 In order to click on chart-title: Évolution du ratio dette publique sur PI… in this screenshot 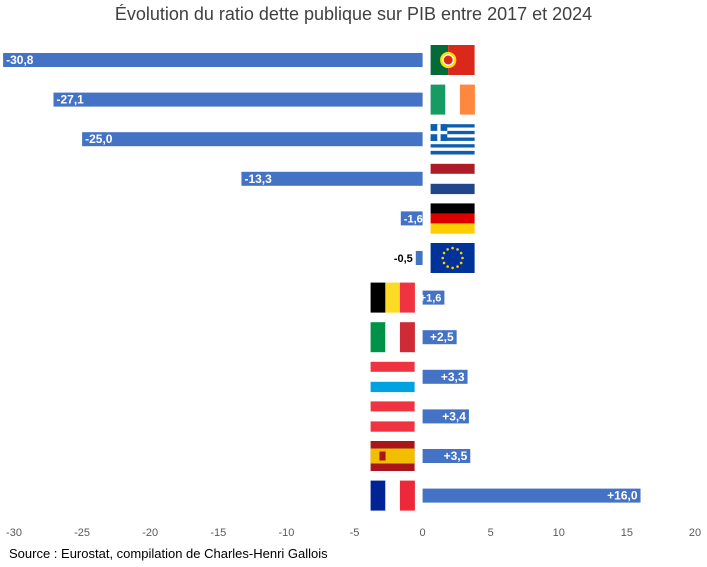, I will do `click(353, 14)`.